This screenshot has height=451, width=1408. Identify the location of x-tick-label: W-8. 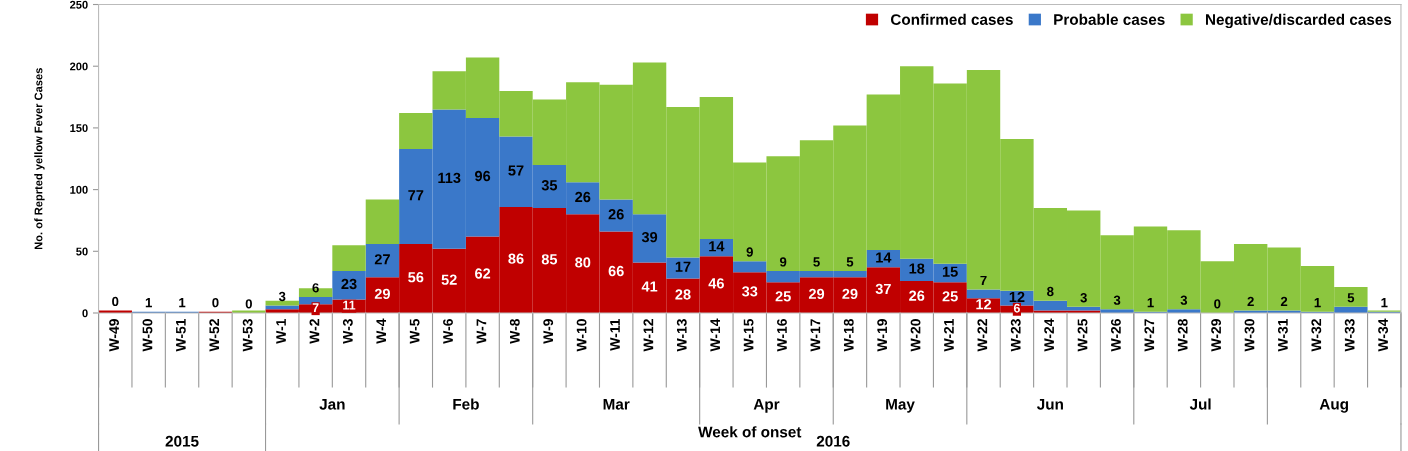
(514, 331).